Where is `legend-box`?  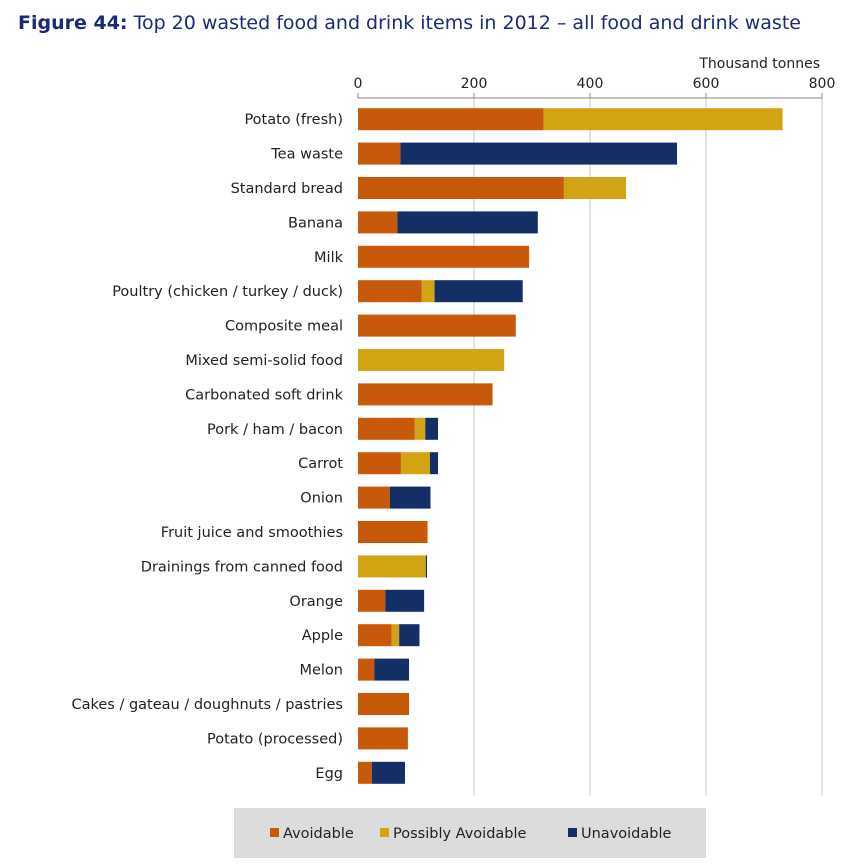
legend-box is located at coordinates (470, 833).